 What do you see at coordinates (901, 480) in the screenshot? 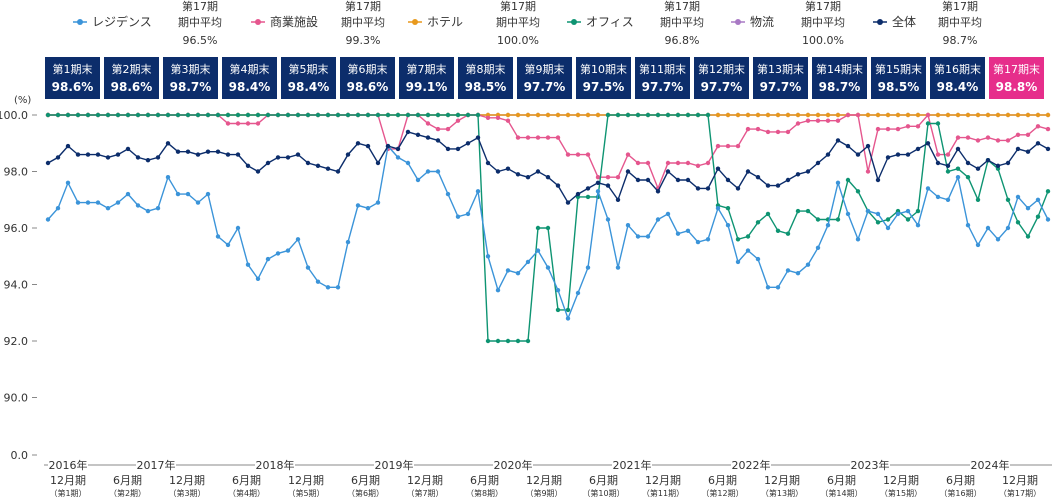
I see `period-month-15: 12月期` at bounding box center [901, 480].